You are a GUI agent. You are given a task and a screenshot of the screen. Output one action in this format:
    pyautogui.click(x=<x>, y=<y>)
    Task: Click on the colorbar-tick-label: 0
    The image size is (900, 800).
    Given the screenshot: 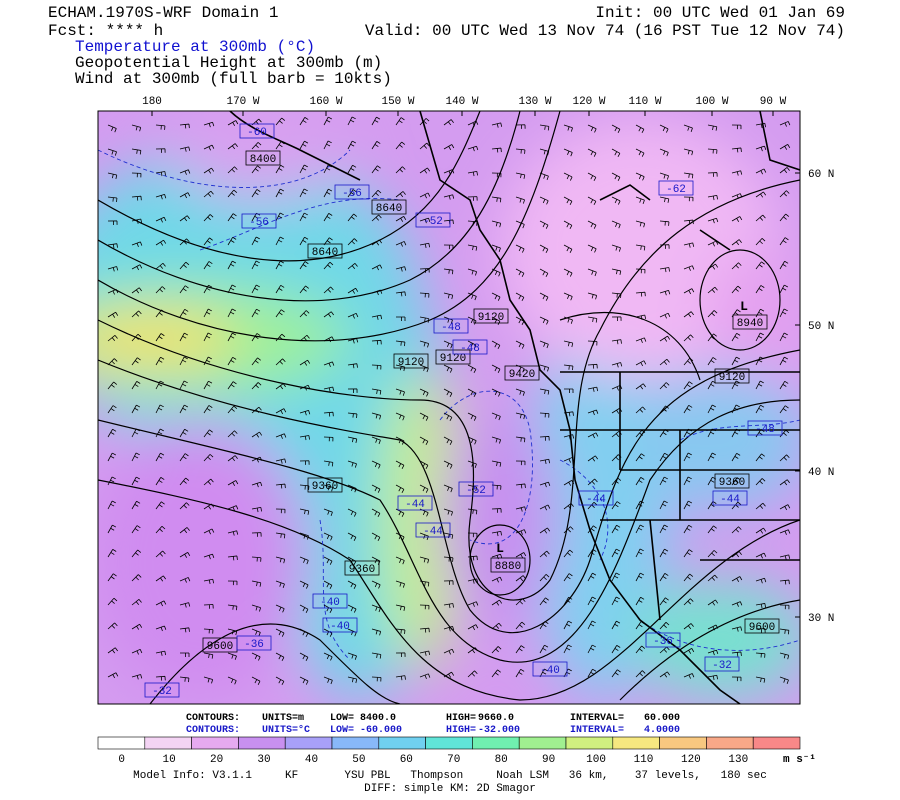 What is the action you would take?
    pyautogui.click(x=121, y=760)
    